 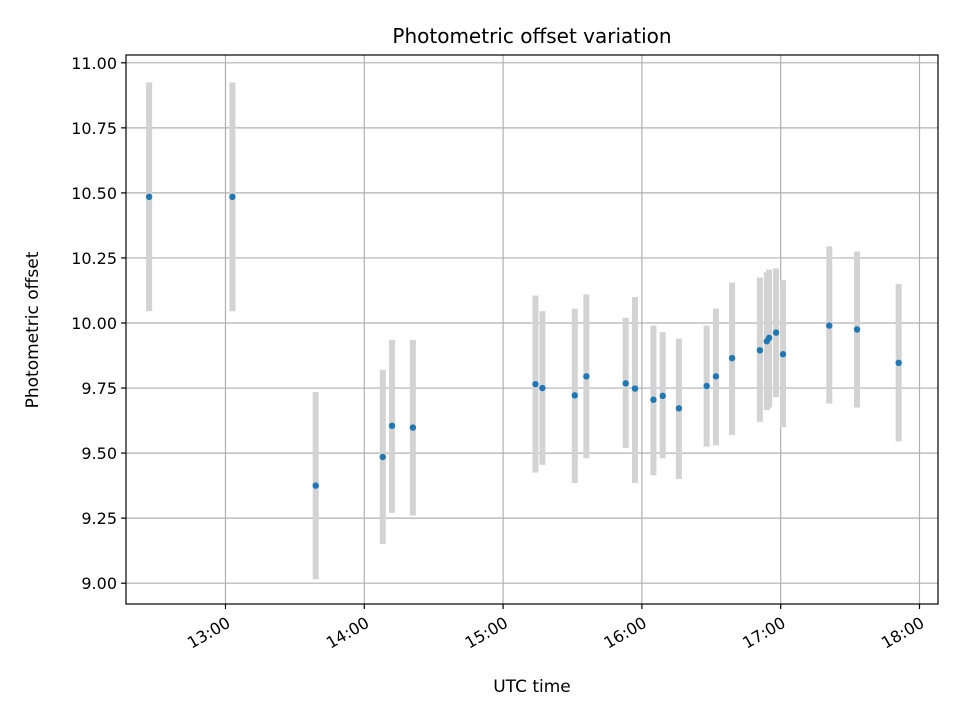 I want to click on y-axis-label: Photometric offset, so click(x=33, y=329).